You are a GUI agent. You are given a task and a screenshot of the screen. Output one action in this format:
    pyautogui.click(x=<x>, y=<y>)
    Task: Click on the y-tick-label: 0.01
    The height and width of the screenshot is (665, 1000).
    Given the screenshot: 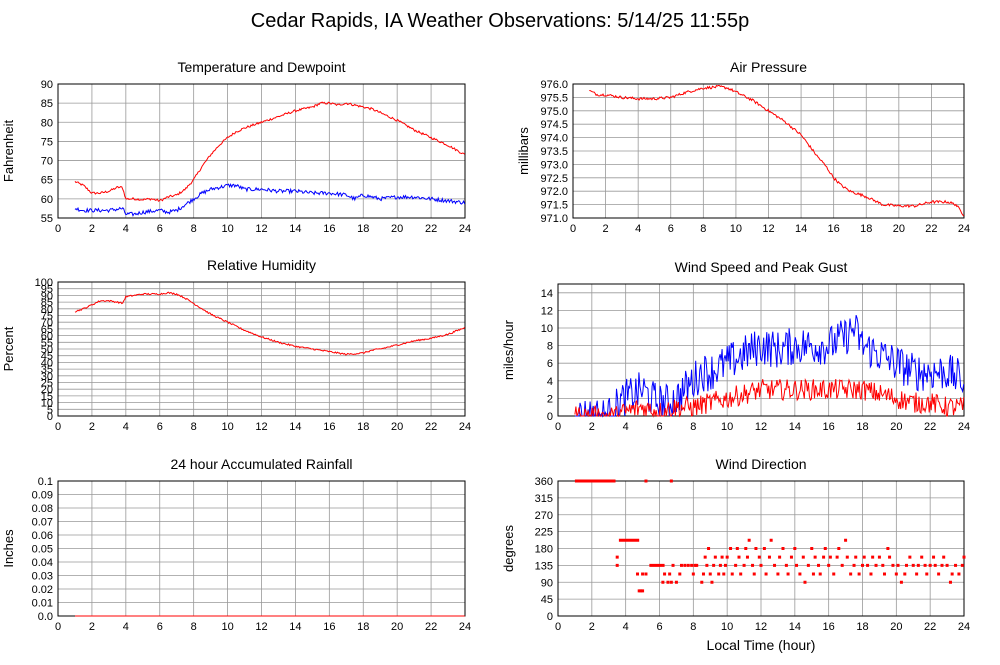 What is the action you would take?
    pyautogui.click(x=42, y=604)
    